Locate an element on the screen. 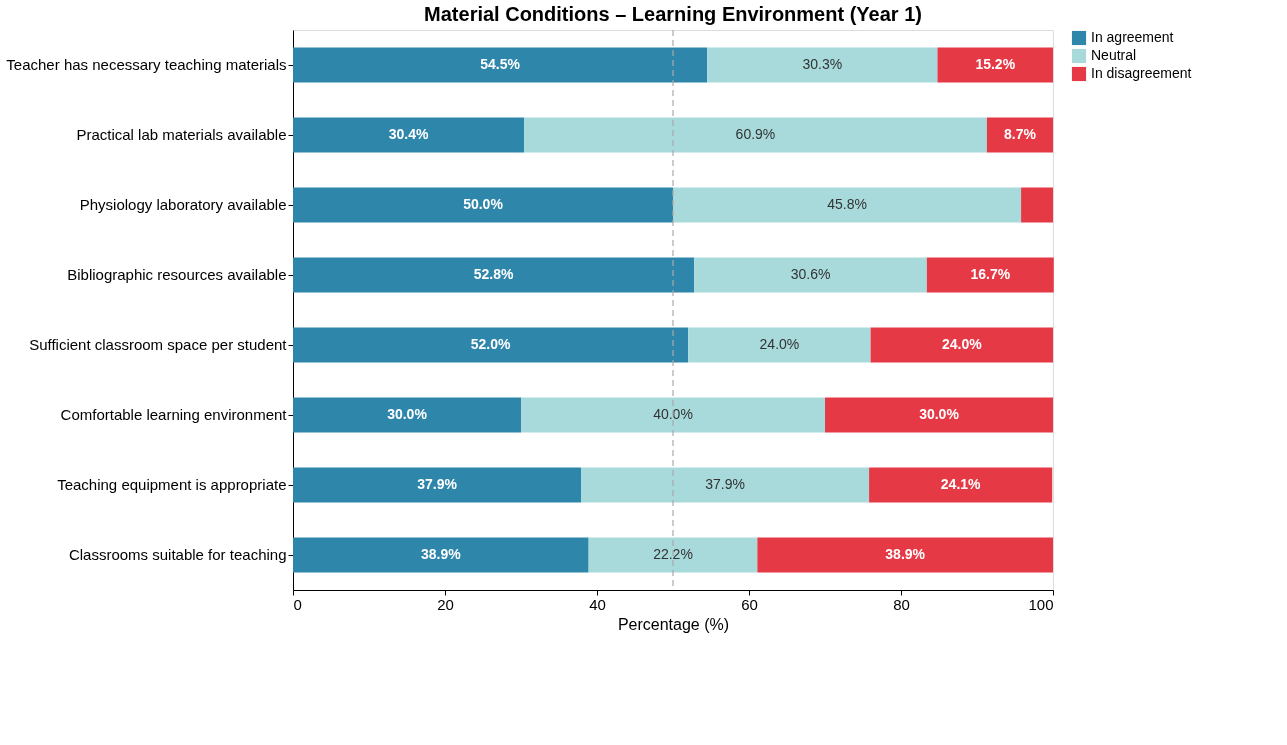  data-label: 45.8% is located at coordinates (847, 204).